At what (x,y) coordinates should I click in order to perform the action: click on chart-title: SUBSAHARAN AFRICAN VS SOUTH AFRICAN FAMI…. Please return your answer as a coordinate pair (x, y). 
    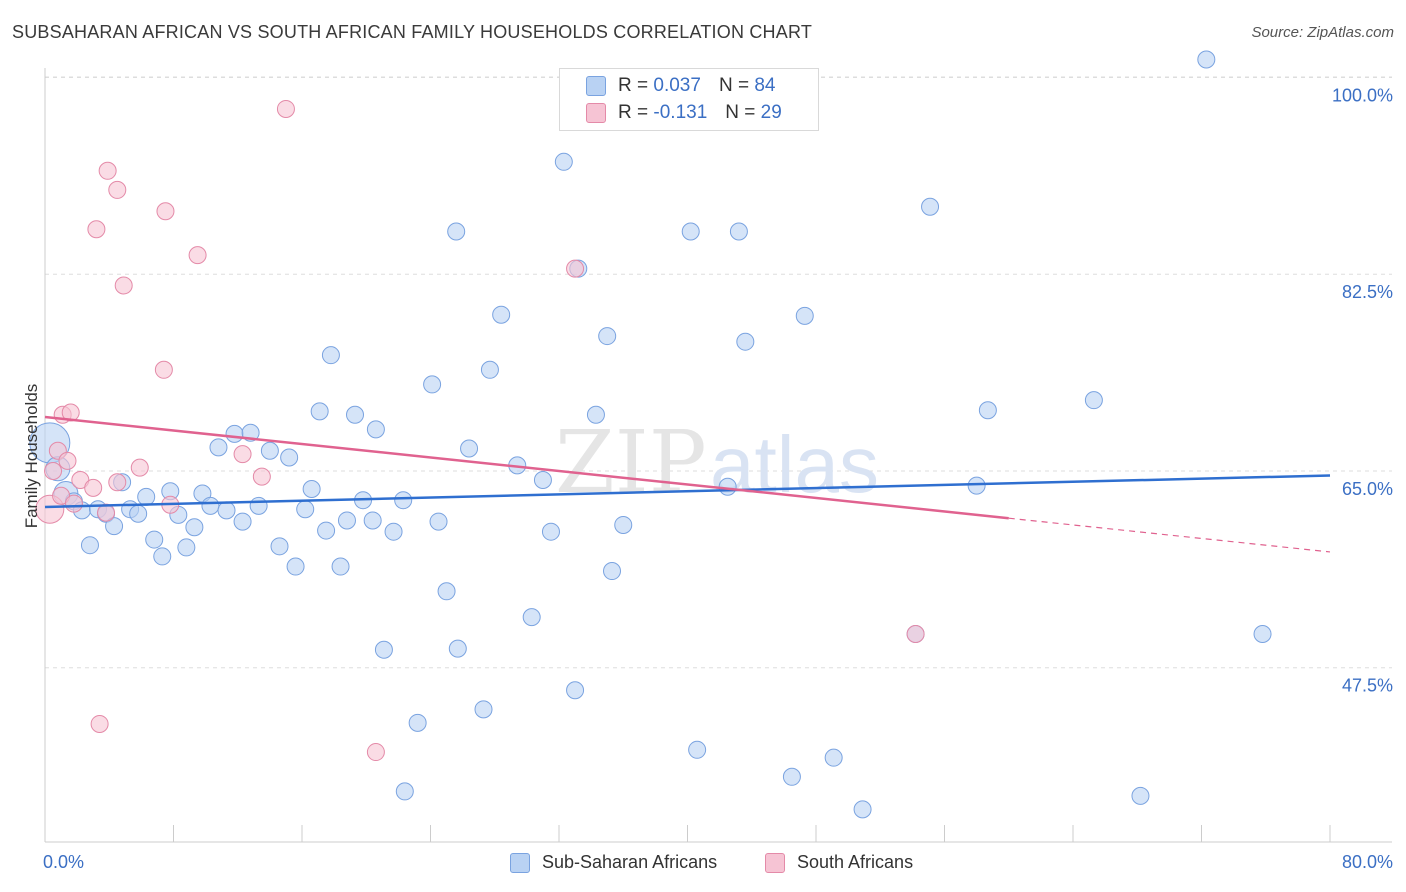
    Looking at the image, I should click on (412, 32).